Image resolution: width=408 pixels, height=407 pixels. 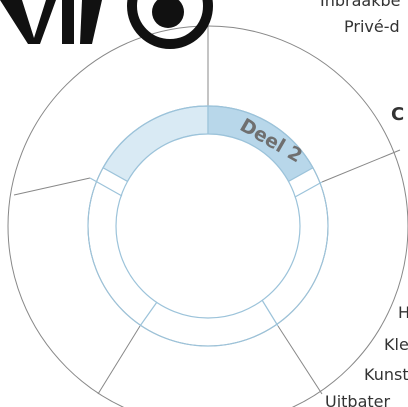 I want to click on label: Privé-d, so click(x=372, y=26).